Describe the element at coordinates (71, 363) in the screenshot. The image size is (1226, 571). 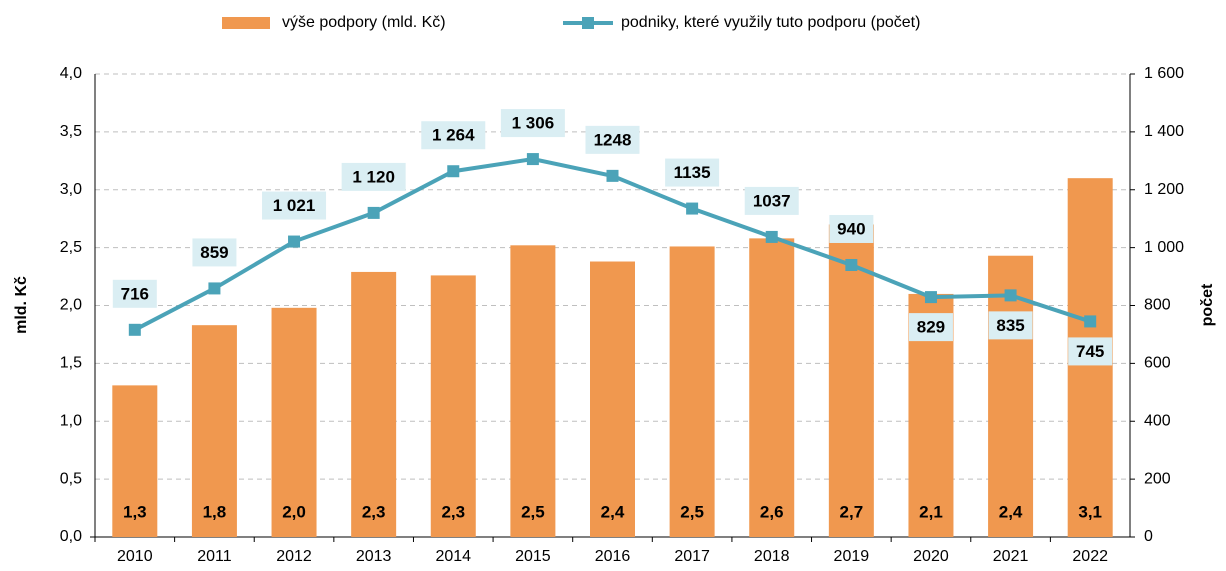
I see `y-tick-label: 1,5` at that location.